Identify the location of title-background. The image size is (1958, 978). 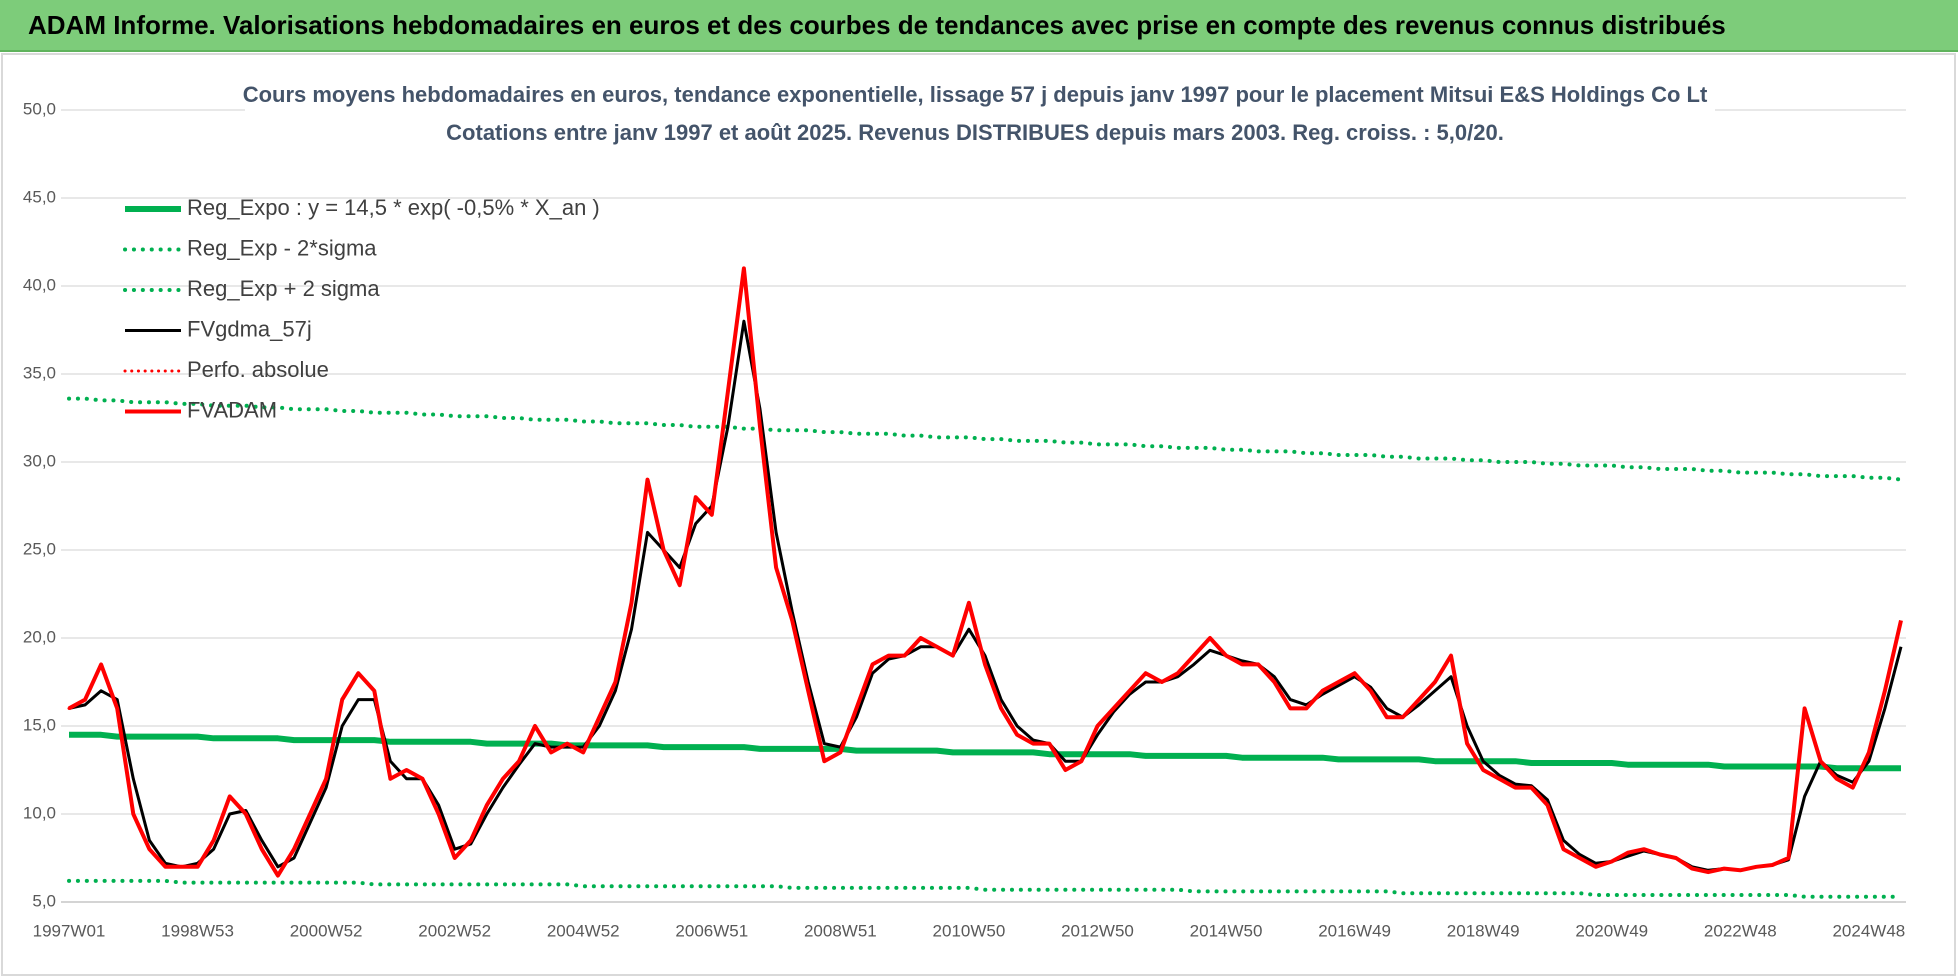
(980, 116).